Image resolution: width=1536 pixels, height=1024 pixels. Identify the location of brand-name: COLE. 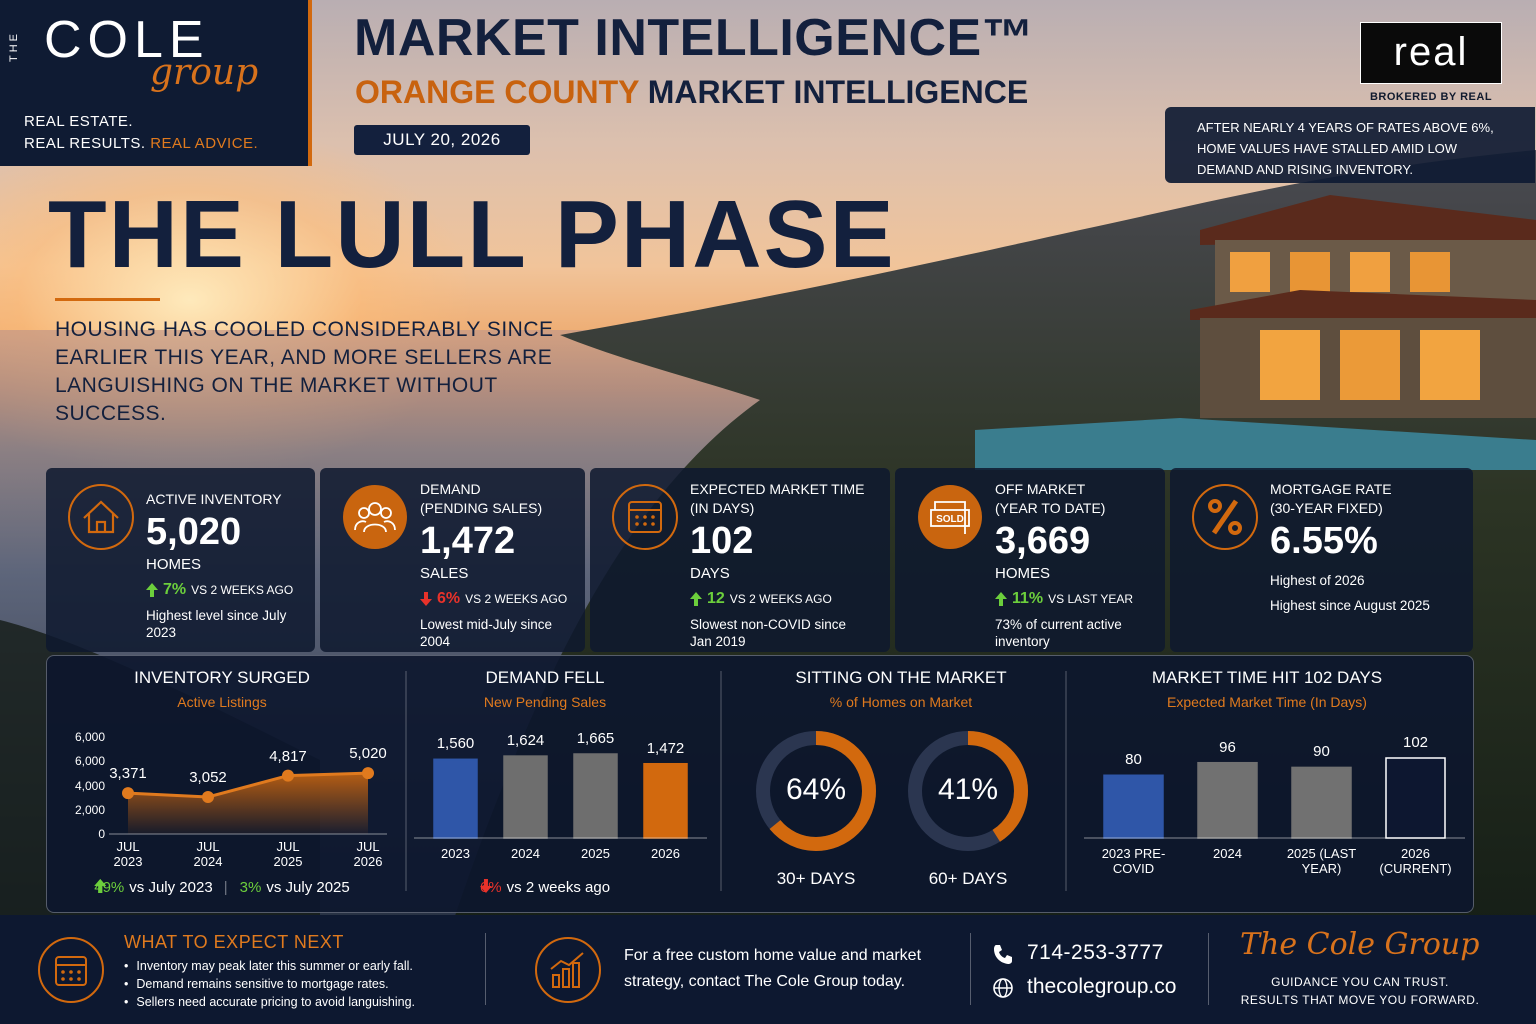
(127, 40).